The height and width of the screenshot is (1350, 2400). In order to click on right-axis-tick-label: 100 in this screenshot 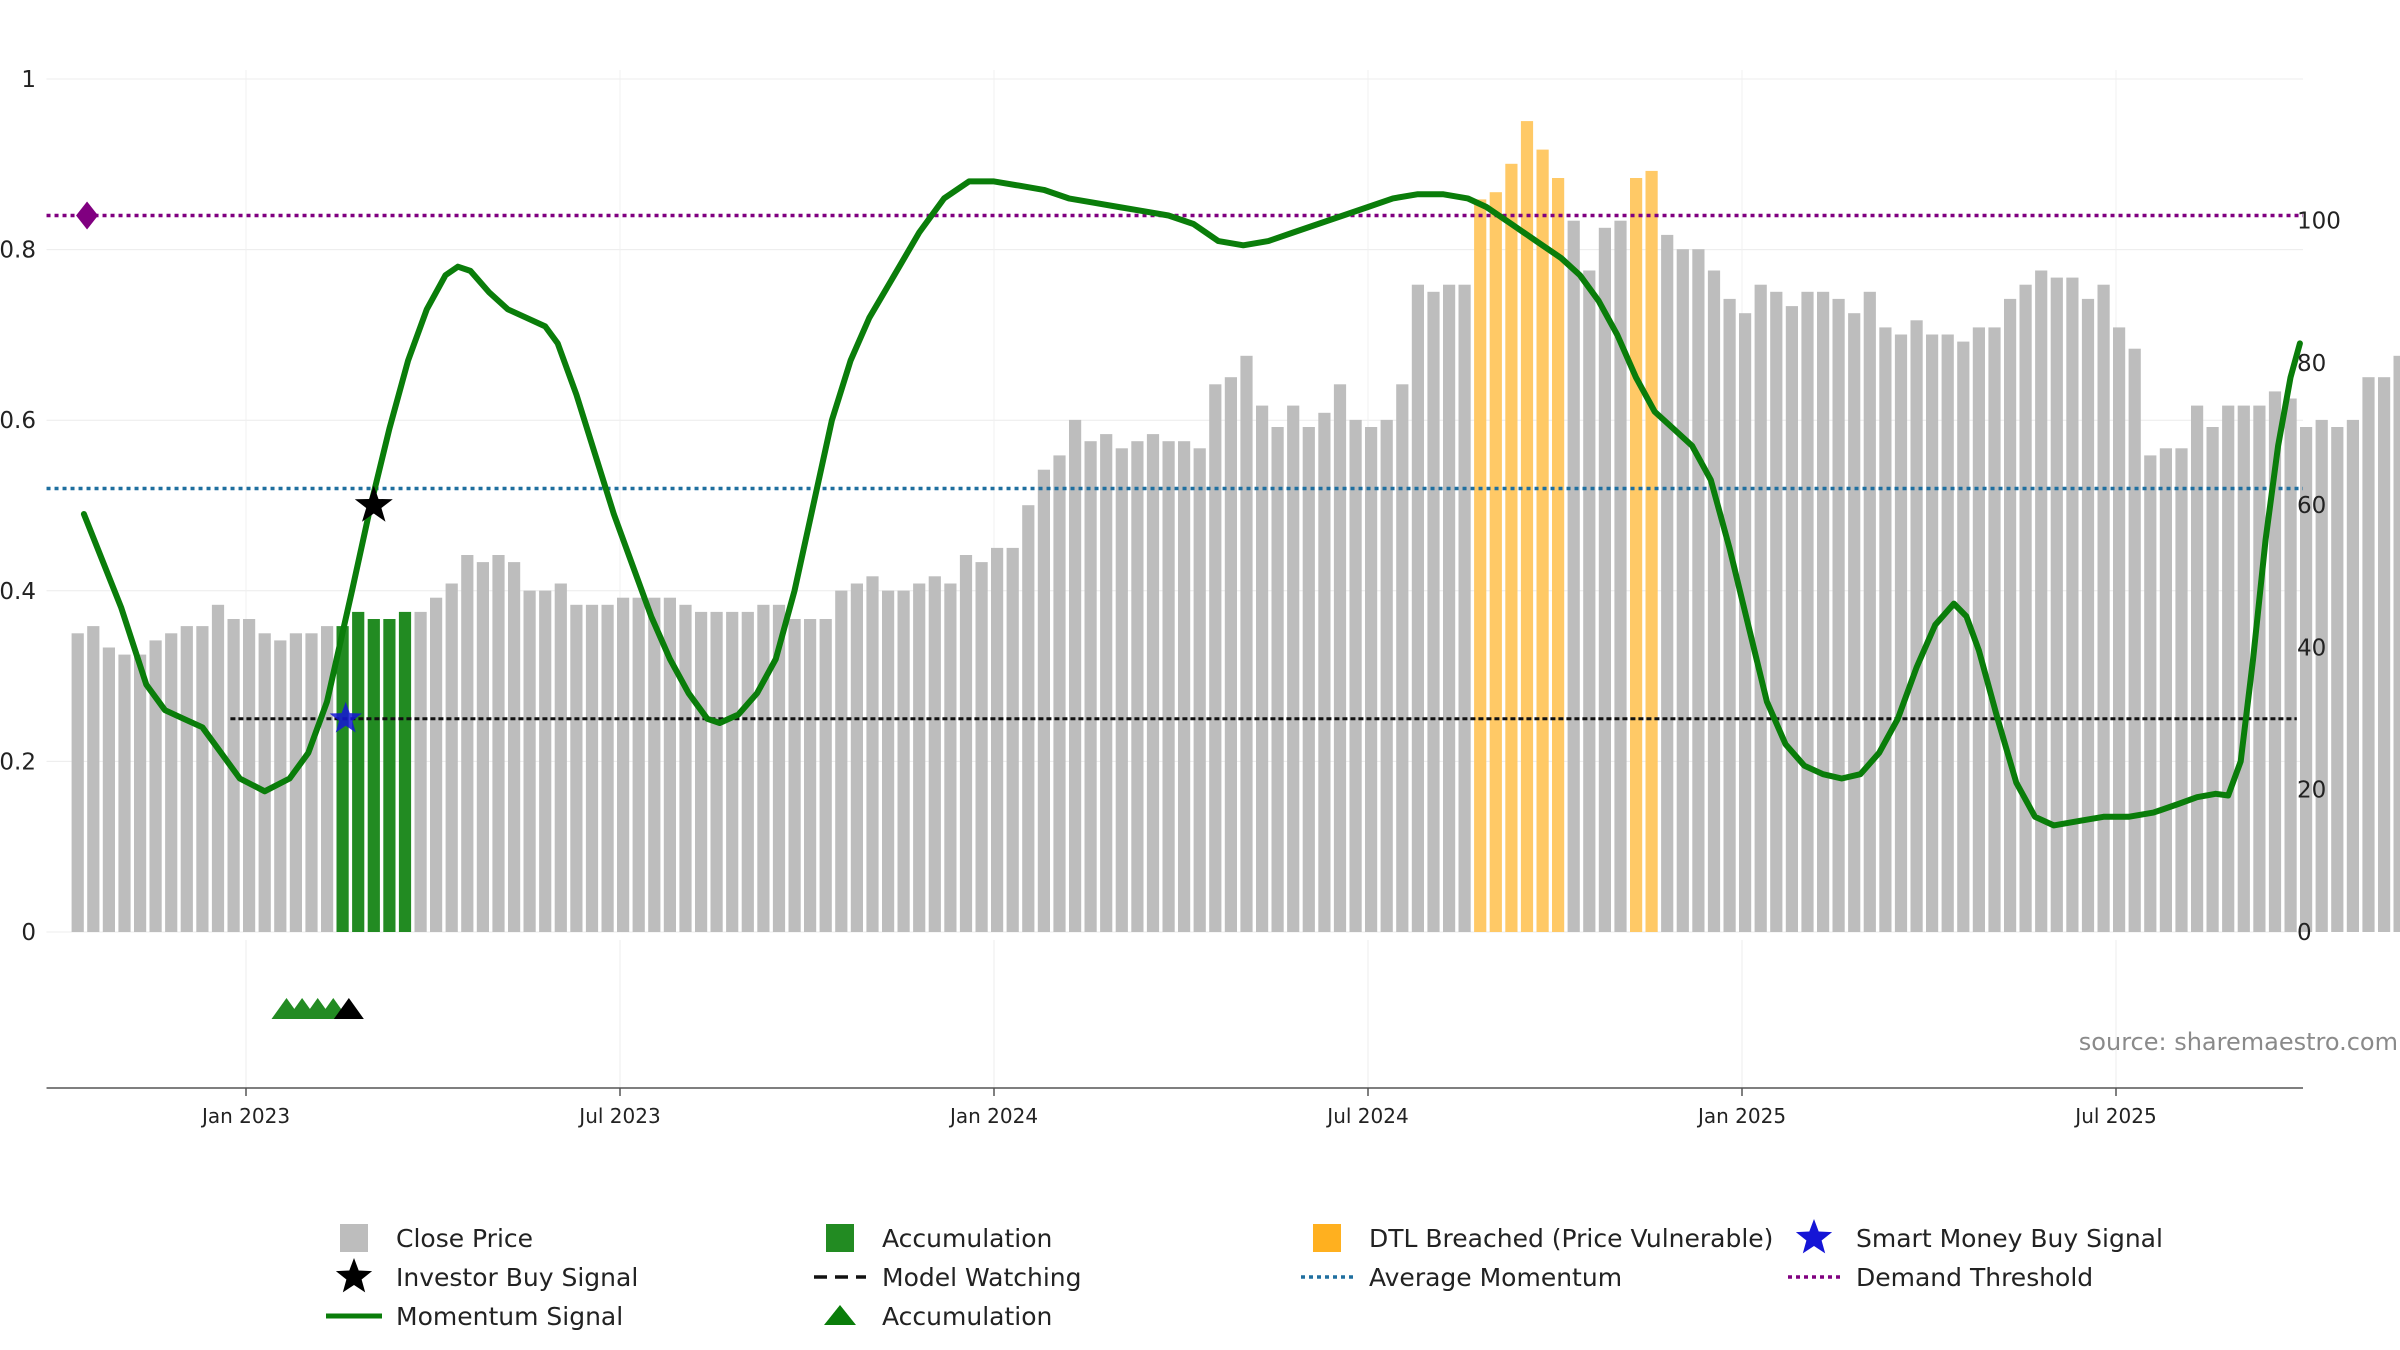, I will do `click(2319, 222)`.